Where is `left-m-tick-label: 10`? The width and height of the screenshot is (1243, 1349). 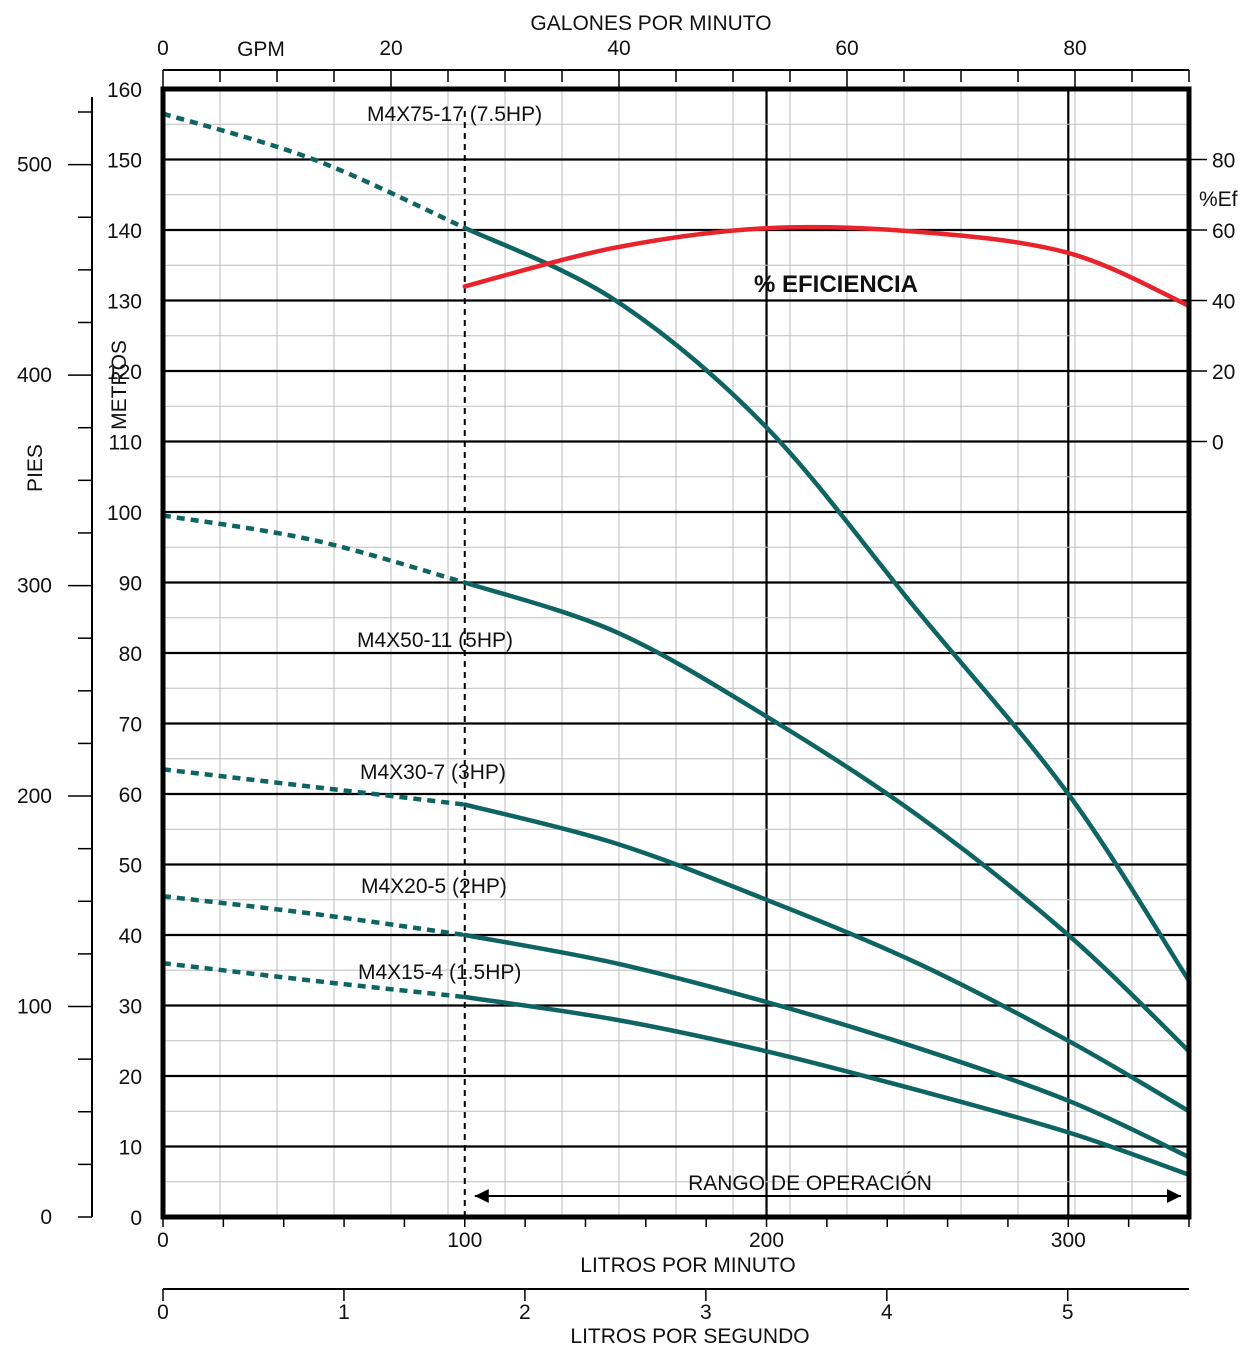
left-m-tick-label: 10 is located at coordinates (130, 1148).